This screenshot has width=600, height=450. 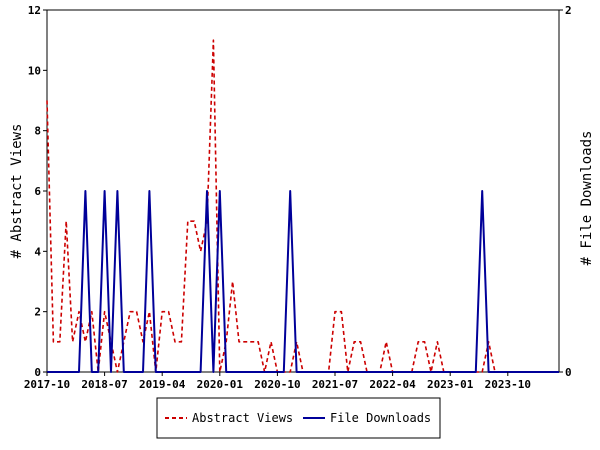 What do you see at coordinates (392, 384) in the screenshot?
I see `x-tick-label: 2022-04` at bounding box center [392, 384].